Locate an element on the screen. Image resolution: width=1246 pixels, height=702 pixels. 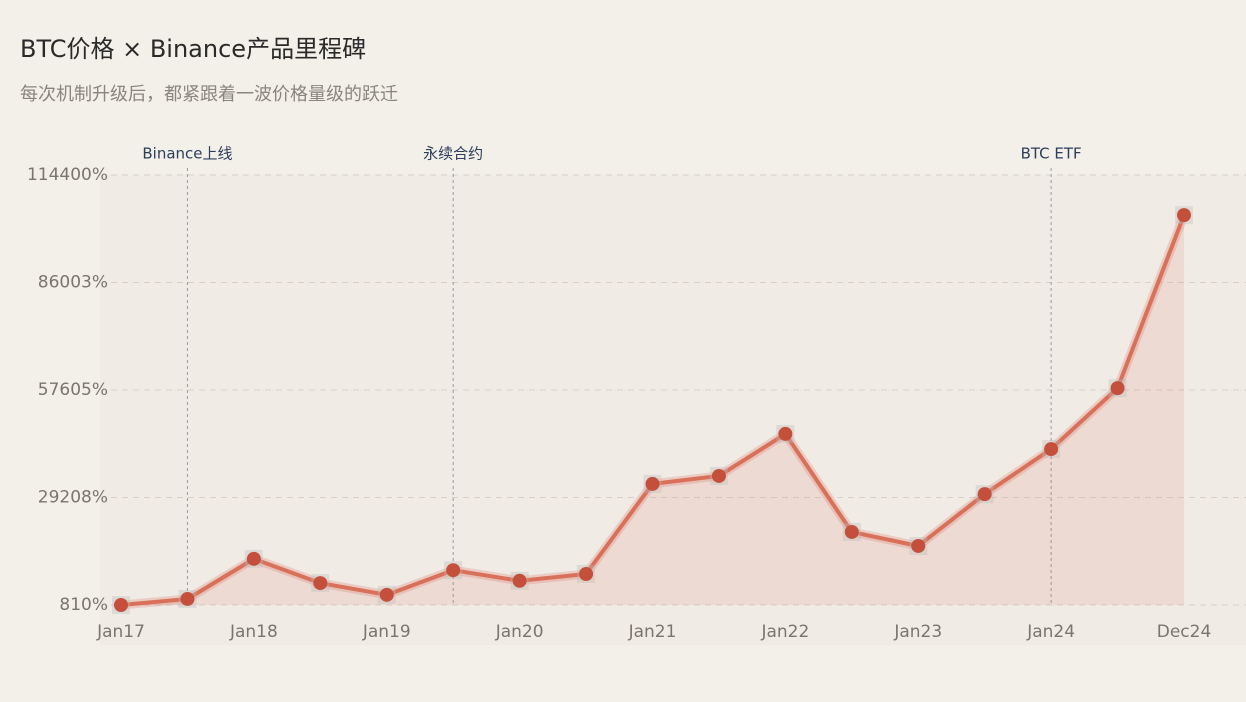
y-tick-label: 114400% is located at coordinates (67, 175).